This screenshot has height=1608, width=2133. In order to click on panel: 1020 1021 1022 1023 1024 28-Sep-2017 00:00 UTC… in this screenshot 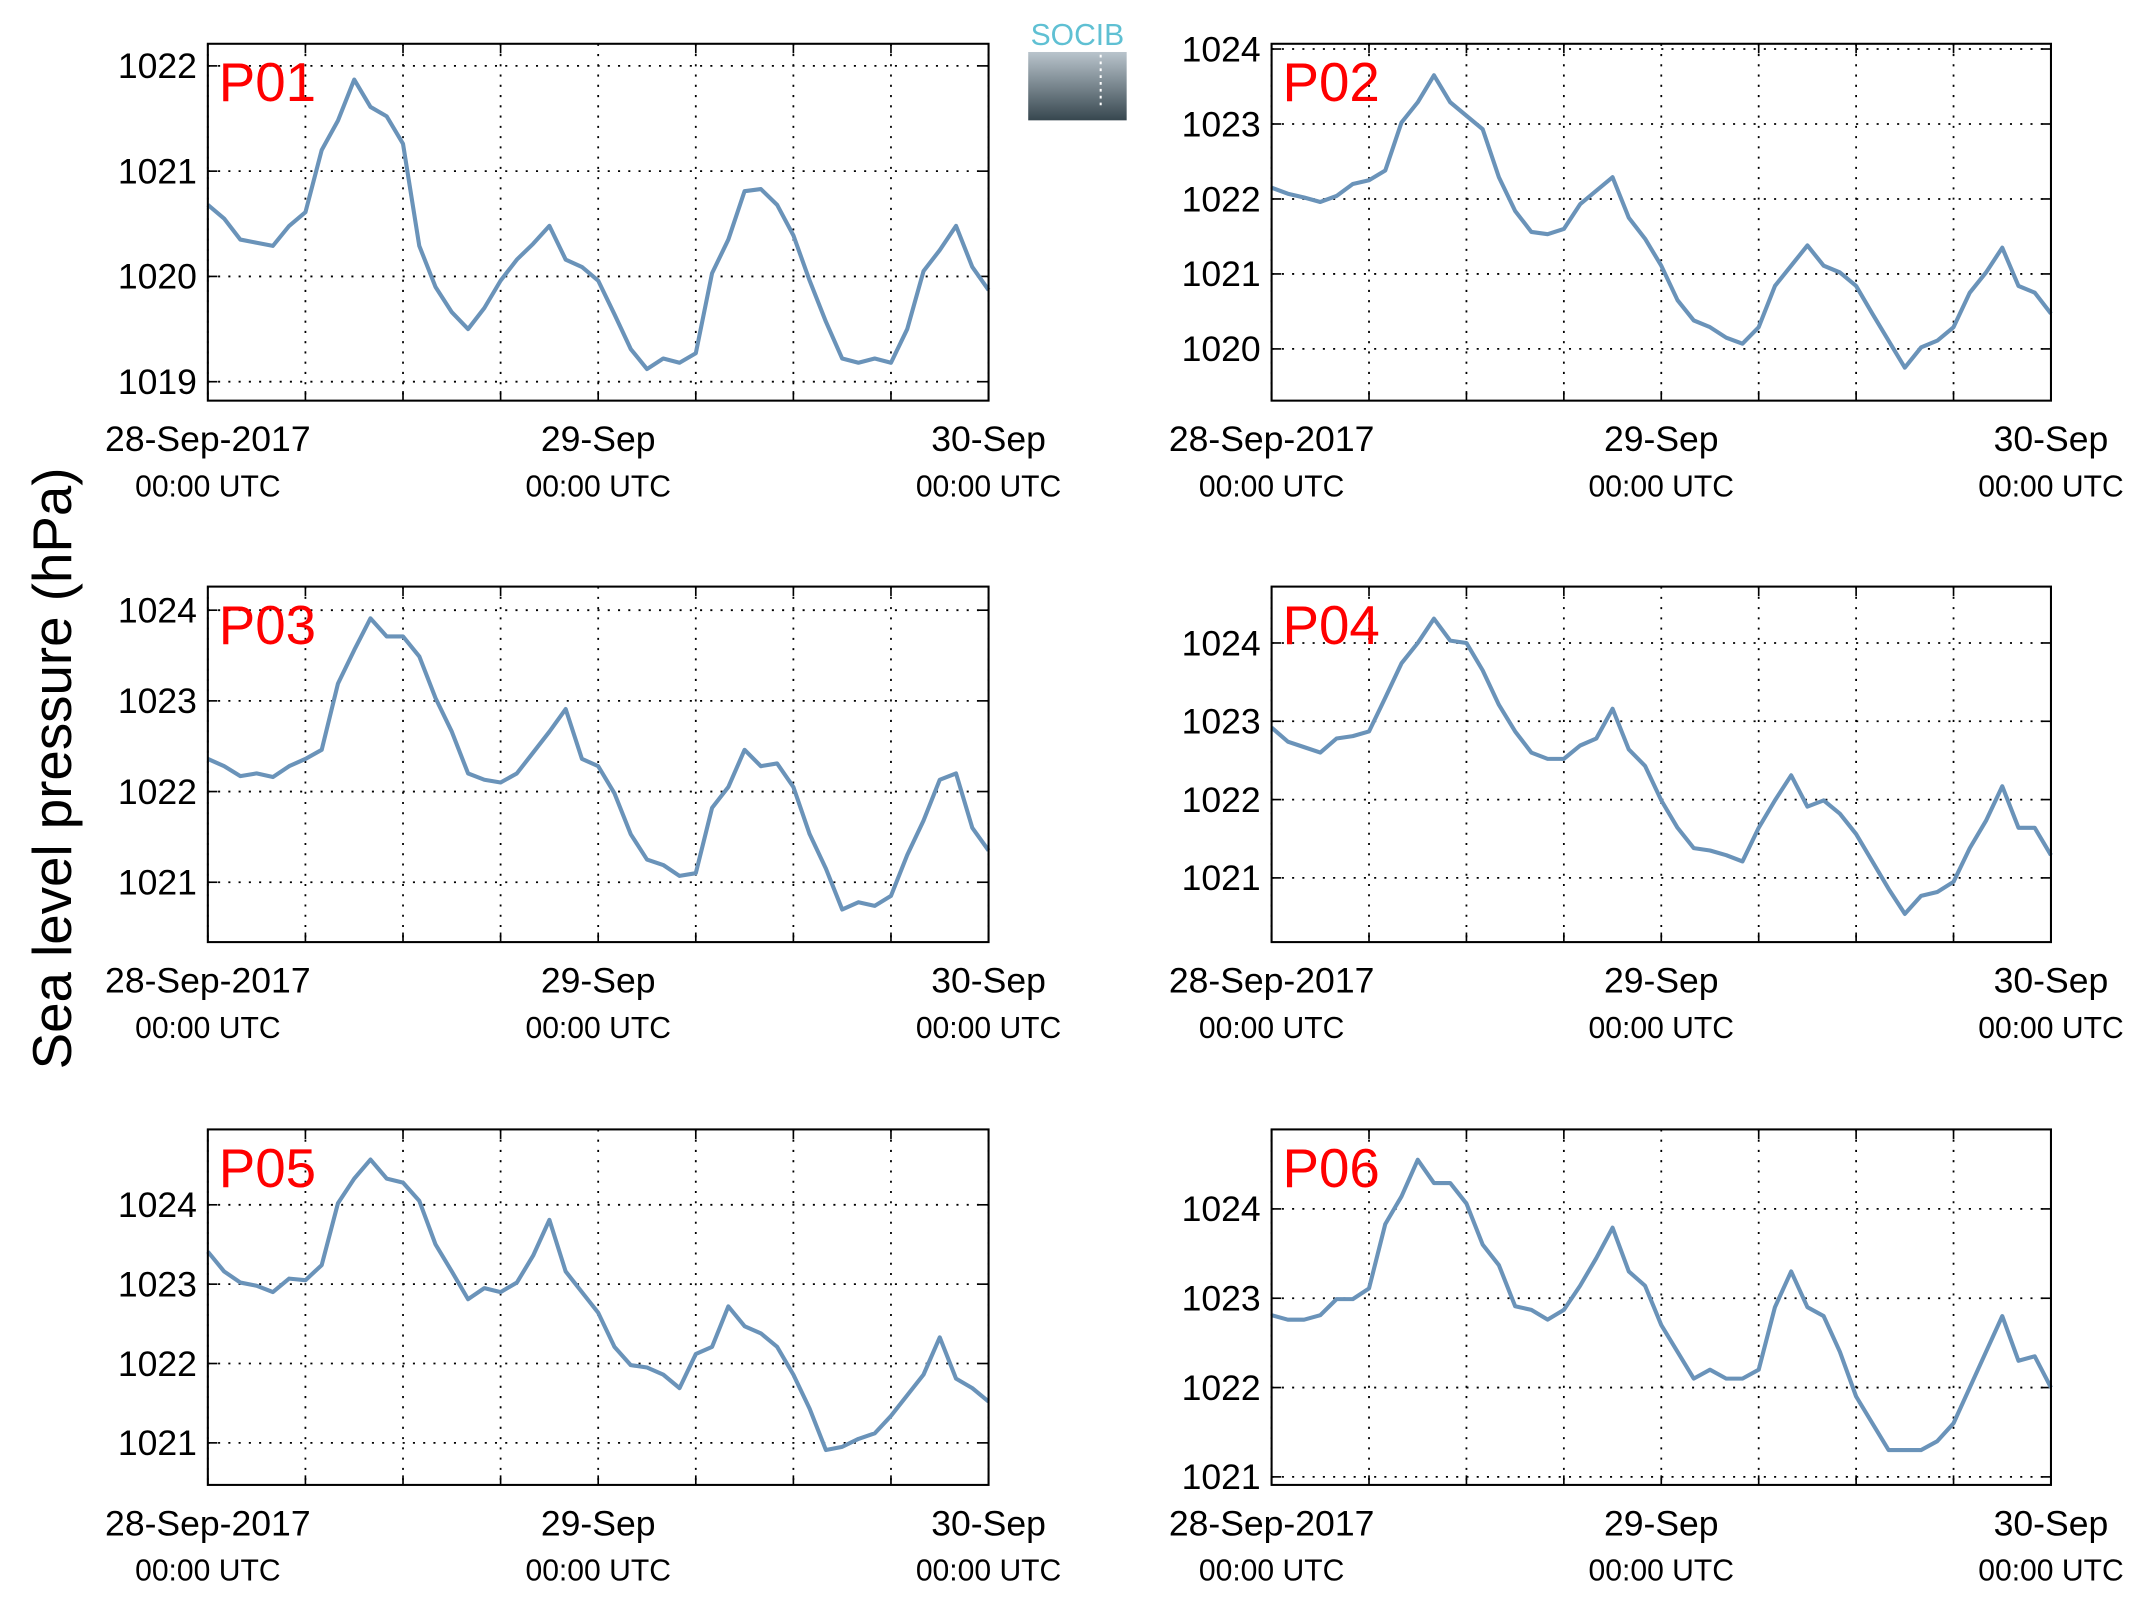, I will do `click(1646, 266)`.